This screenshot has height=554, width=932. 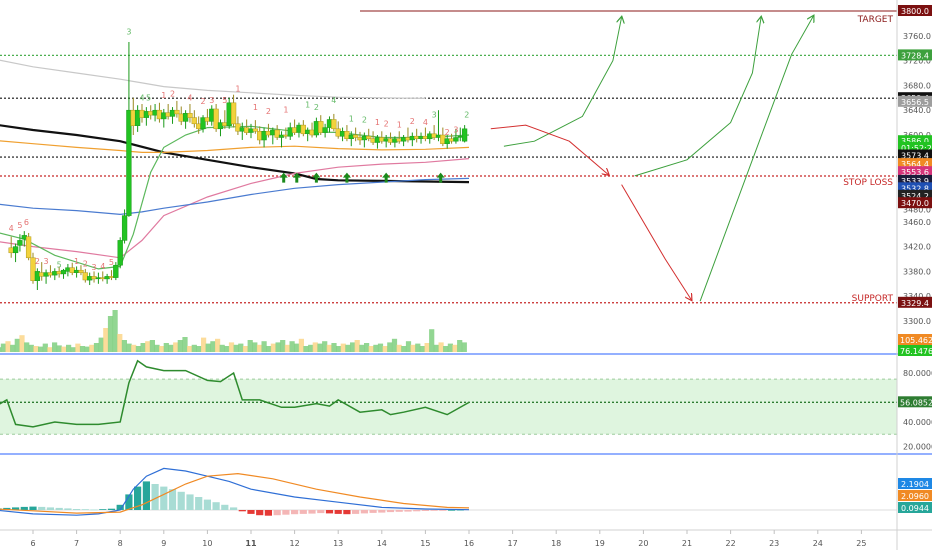 What do you see at coordinates (731, 543) in the screenshot?
I see `x-tick-label: 22` at bounding box center [731, 543].